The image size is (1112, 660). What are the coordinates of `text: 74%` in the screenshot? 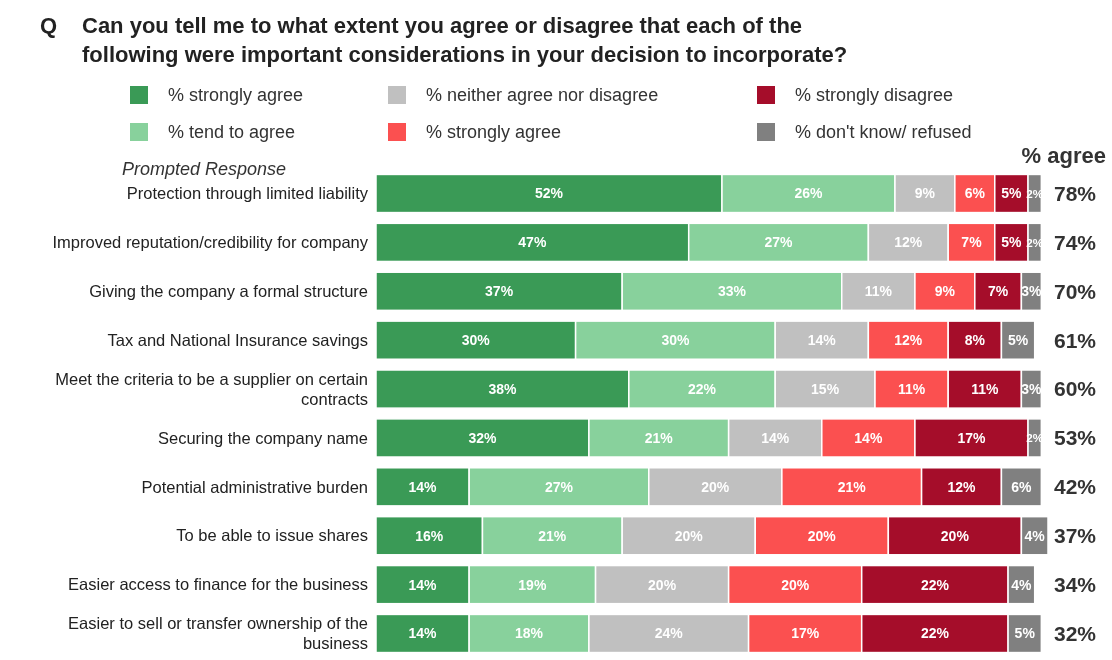 It's located at (1075, 242).